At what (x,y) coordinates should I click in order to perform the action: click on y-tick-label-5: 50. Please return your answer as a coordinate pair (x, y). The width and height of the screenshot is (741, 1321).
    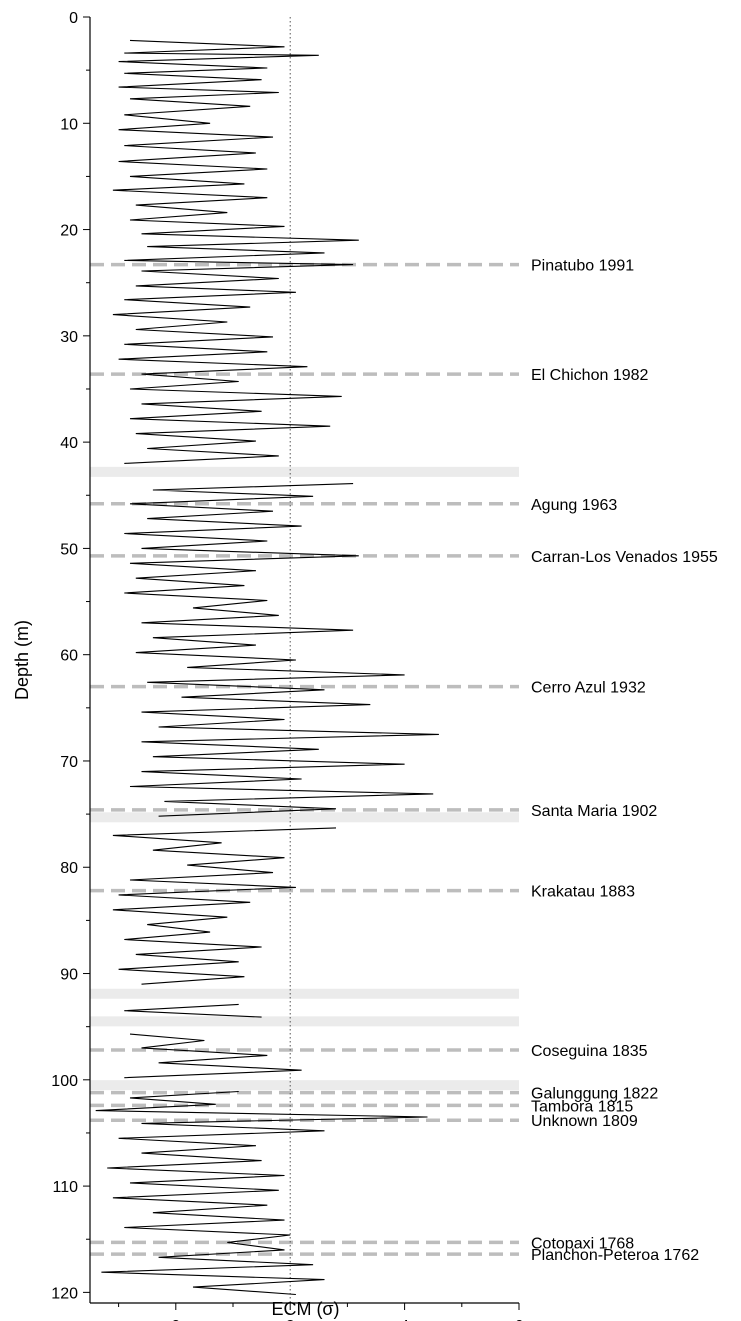
    Looking at the image, I should click on (69, 549).